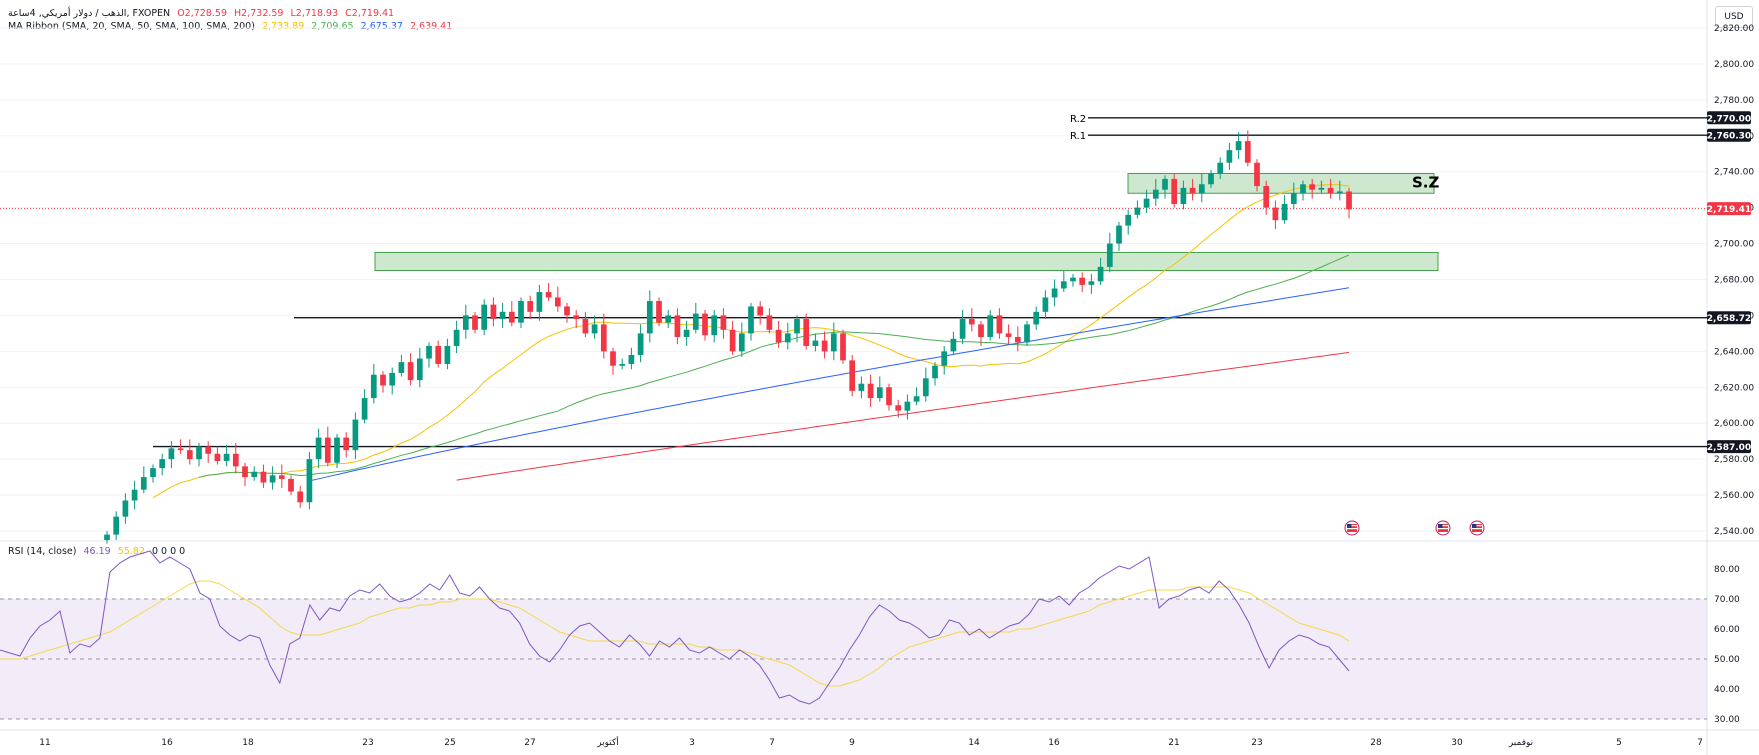 Image resolution: width=1759 pixels, height=755 pixels. What do you see at coordinates (42, 551) in the screenshot?
I see `rsi-title: RSI (14, close)` at bounding box center [42, 551].